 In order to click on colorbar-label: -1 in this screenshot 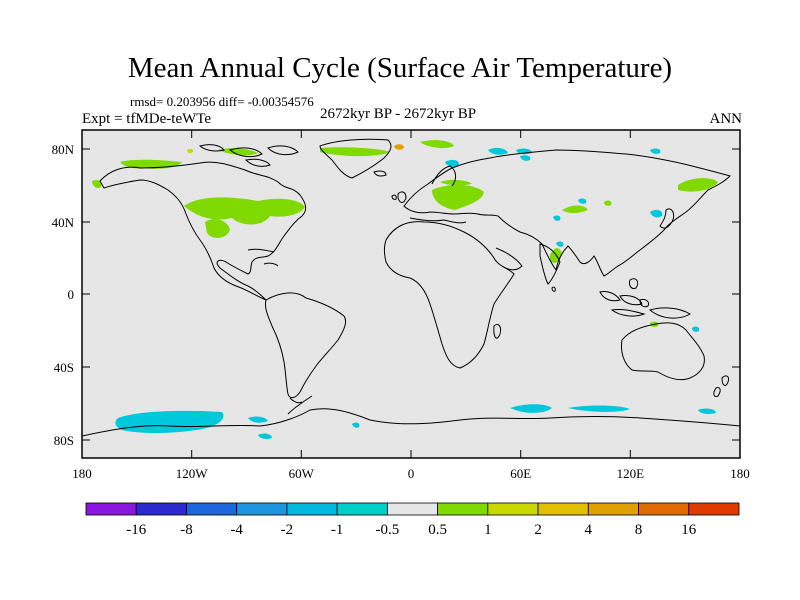, I will do `click(337, 530)`.